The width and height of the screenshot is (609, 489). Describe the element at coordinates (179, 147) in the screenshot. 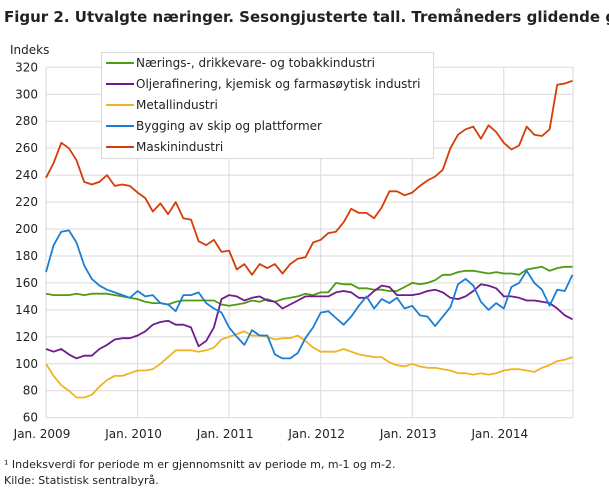

I see `legend-label: Maskinindustri` at that location.